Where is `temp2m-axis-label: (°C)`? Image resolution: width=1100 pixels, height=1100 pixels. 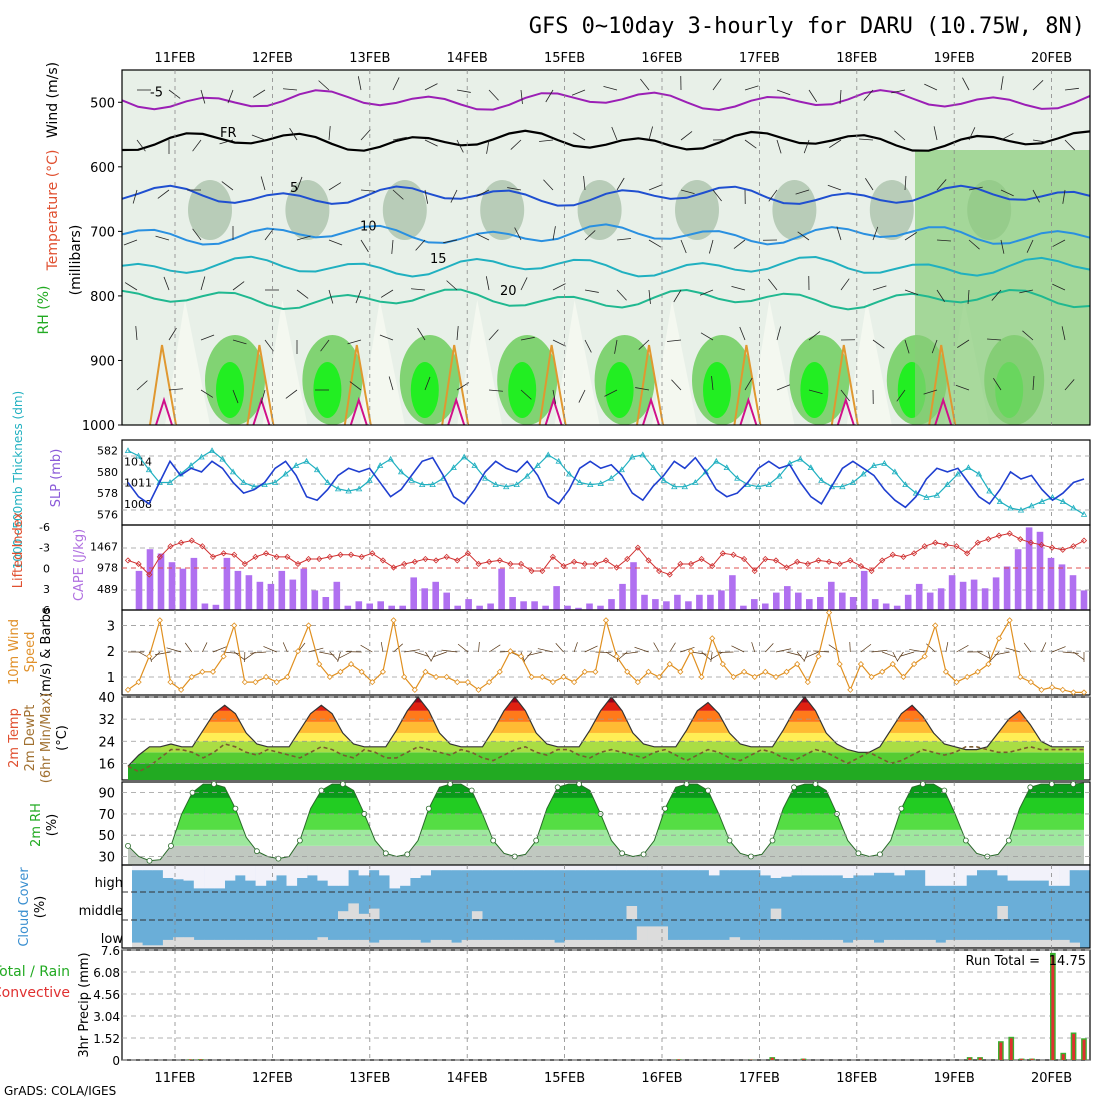 temp2m-axis-label: (°C) is located at coordinates (62, 738).